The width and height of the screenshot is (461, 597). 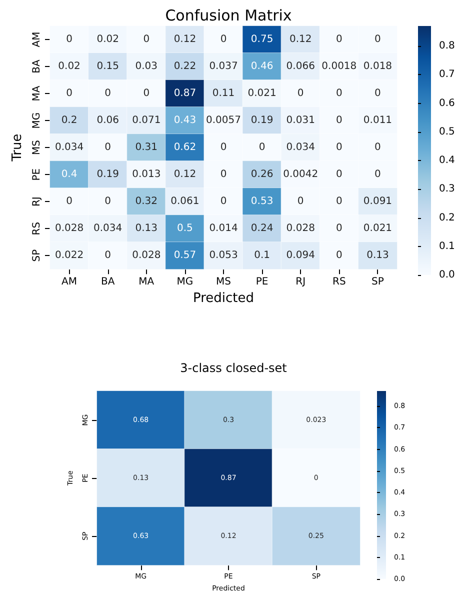 I want to click on x-axis-title: Predicted, so click(x=223, y=298).